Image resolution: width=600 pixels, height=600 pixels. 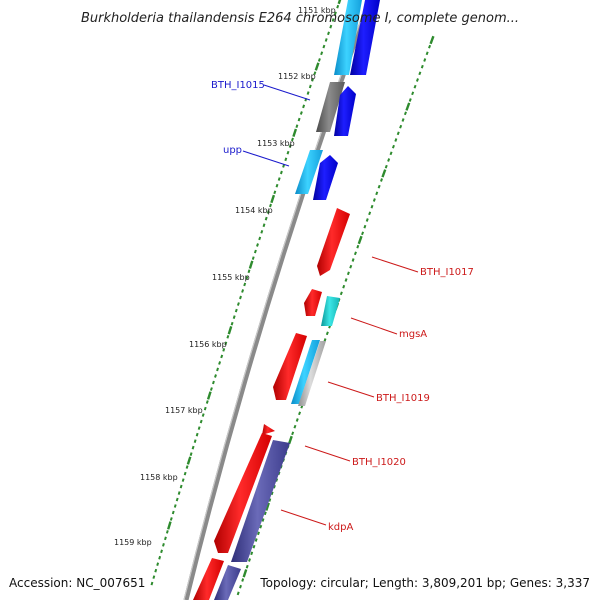 I want to click on cds-mgsa-red, so click(x=313, y=302).